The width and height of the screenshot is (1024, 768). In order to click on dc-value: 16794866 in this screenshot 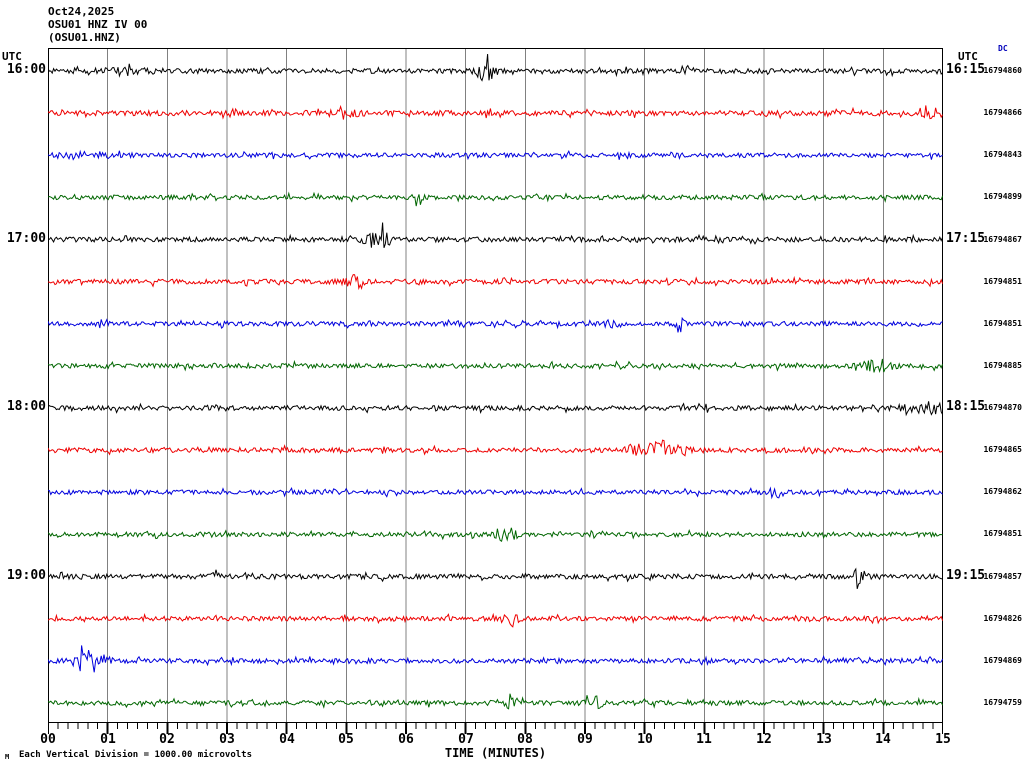, I will do `click(1002, 112)`.